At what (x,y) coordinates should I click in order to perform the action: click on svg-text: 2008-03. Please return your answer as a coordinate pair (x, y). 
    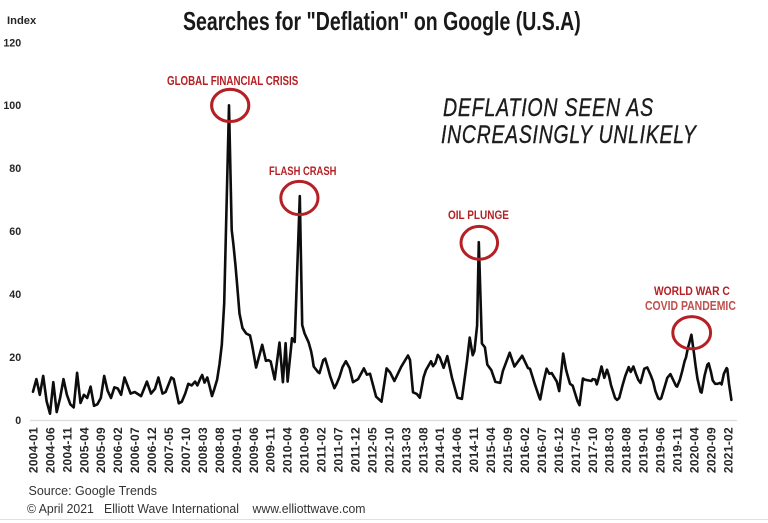
    Looking at the image, I should click on (203, 450).